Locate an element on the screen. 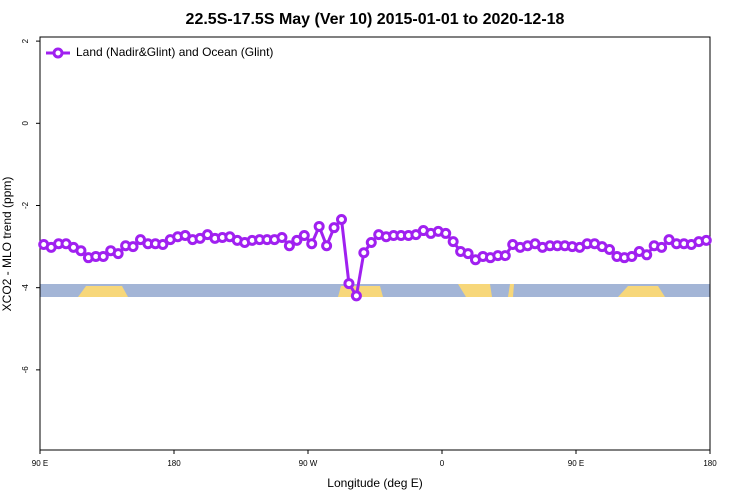 This screenshot has width=750, height=500. y-tick-label: 0 is located at coordinates (25, 123).